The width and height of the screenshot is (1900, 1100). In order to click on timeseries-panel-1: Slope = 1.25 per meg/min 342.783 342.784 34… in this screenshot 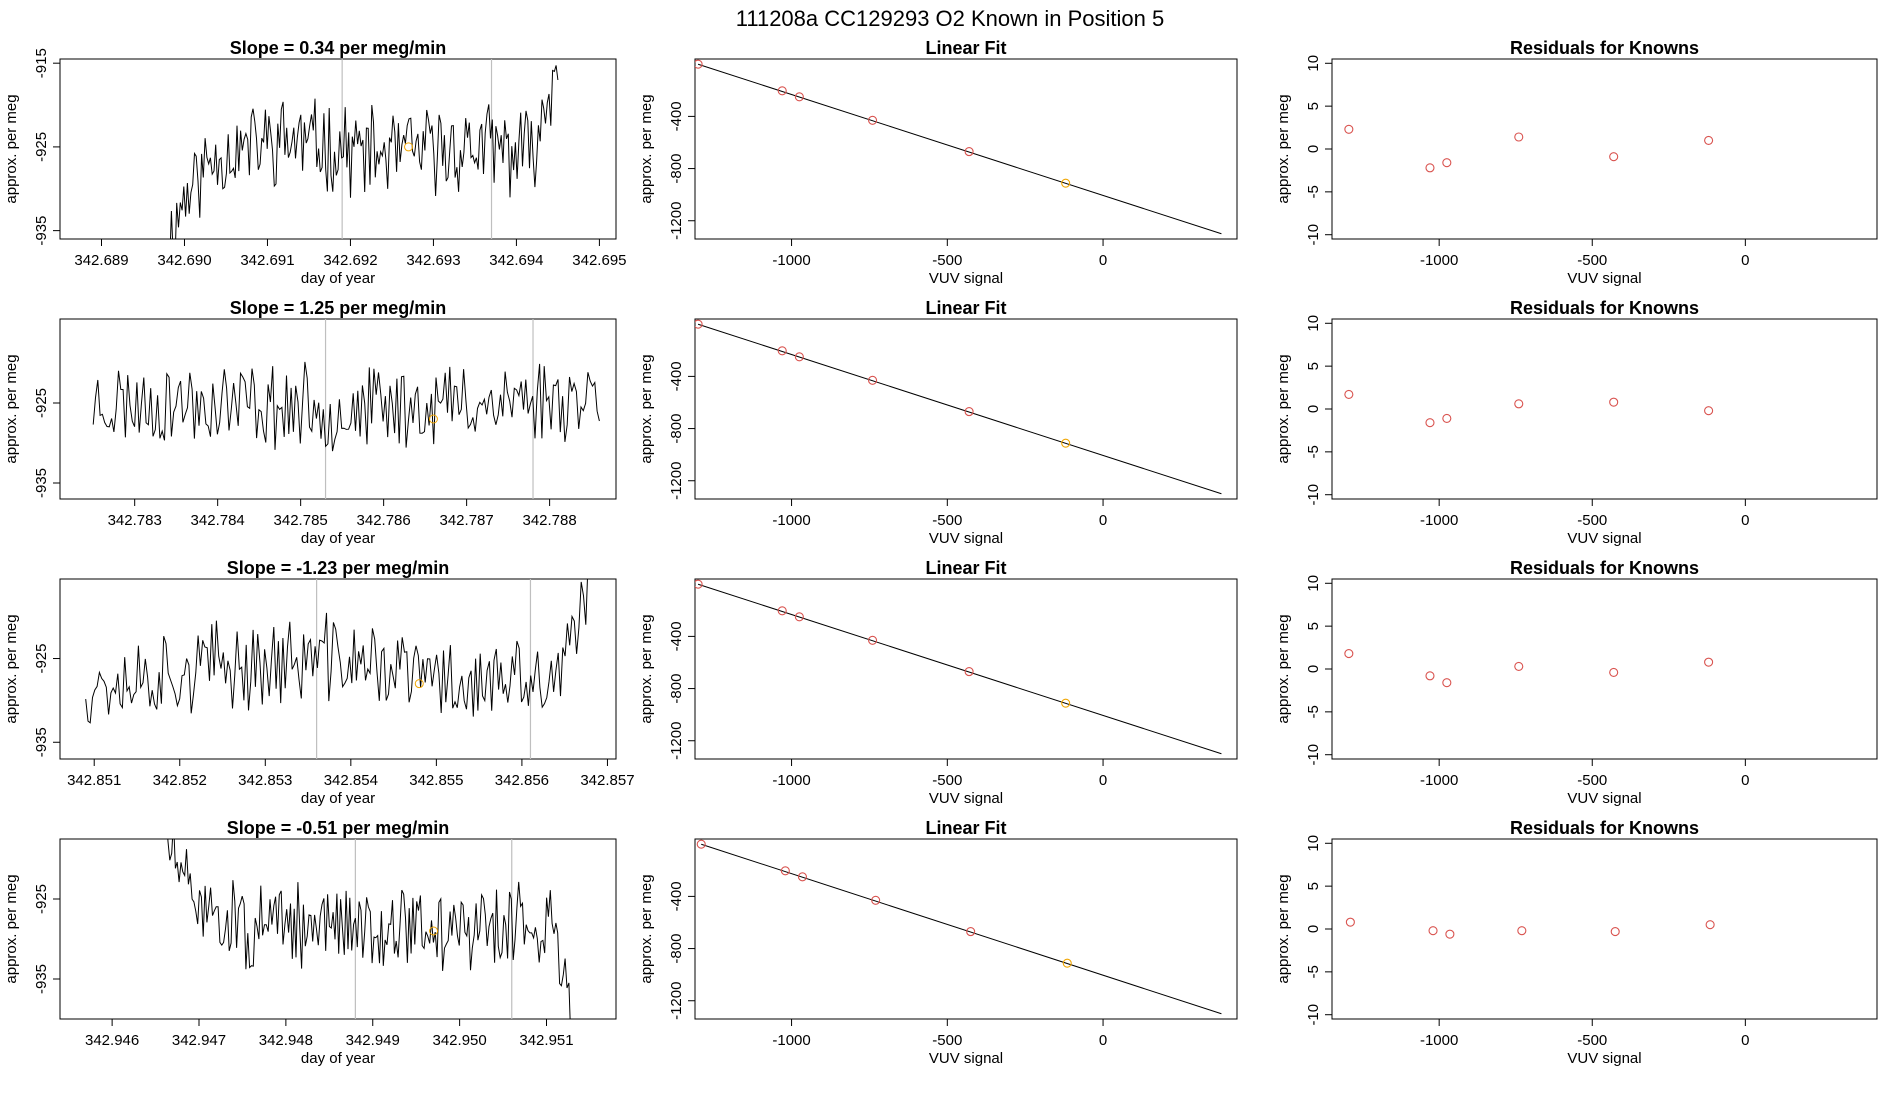, I will do `click(310, 422)`.